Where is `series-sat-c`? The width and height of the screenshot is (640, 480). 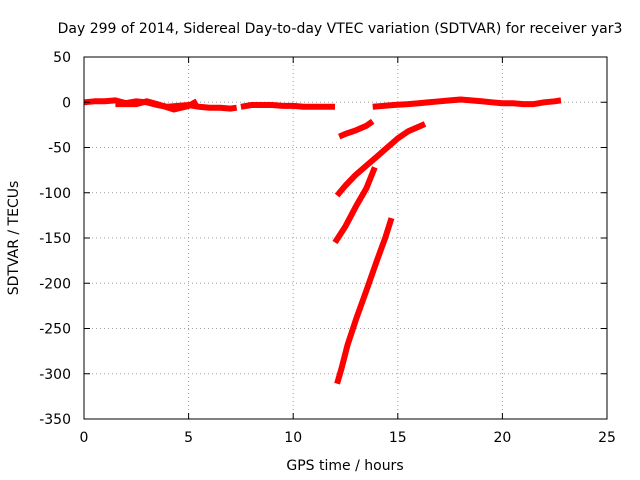
series-sat-c is located at coordinates (287, 106).